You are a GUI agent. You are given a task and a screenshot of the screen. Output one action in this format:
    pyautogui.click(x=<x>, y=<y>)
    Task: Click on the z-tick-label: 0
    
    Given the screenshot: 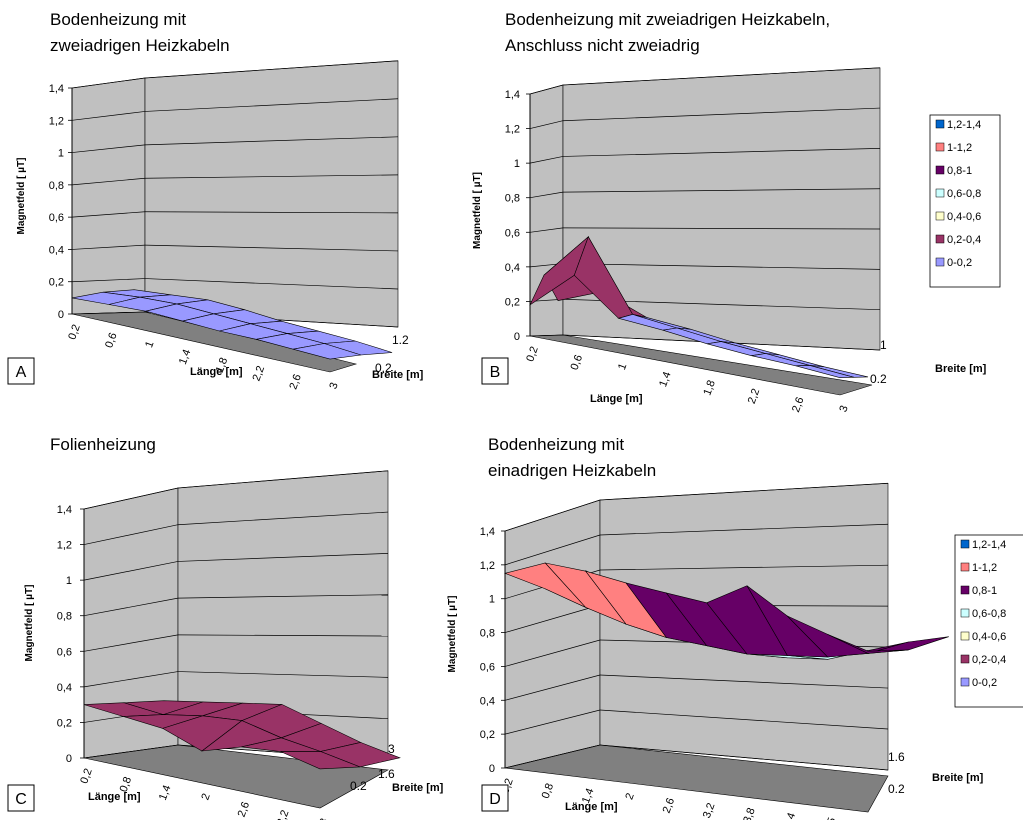 What is the action you would take?
    pyautogui.click(x=517, y=337)
    